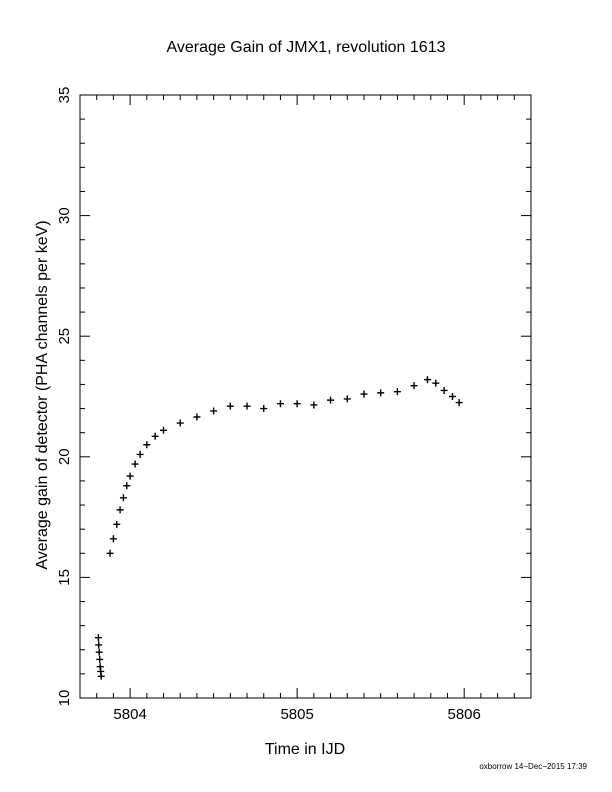 The image size is (612, 792). Describe the element at coordinates (463, 714) in the screenshot. I see `x-tick-label: 5806` at that location.